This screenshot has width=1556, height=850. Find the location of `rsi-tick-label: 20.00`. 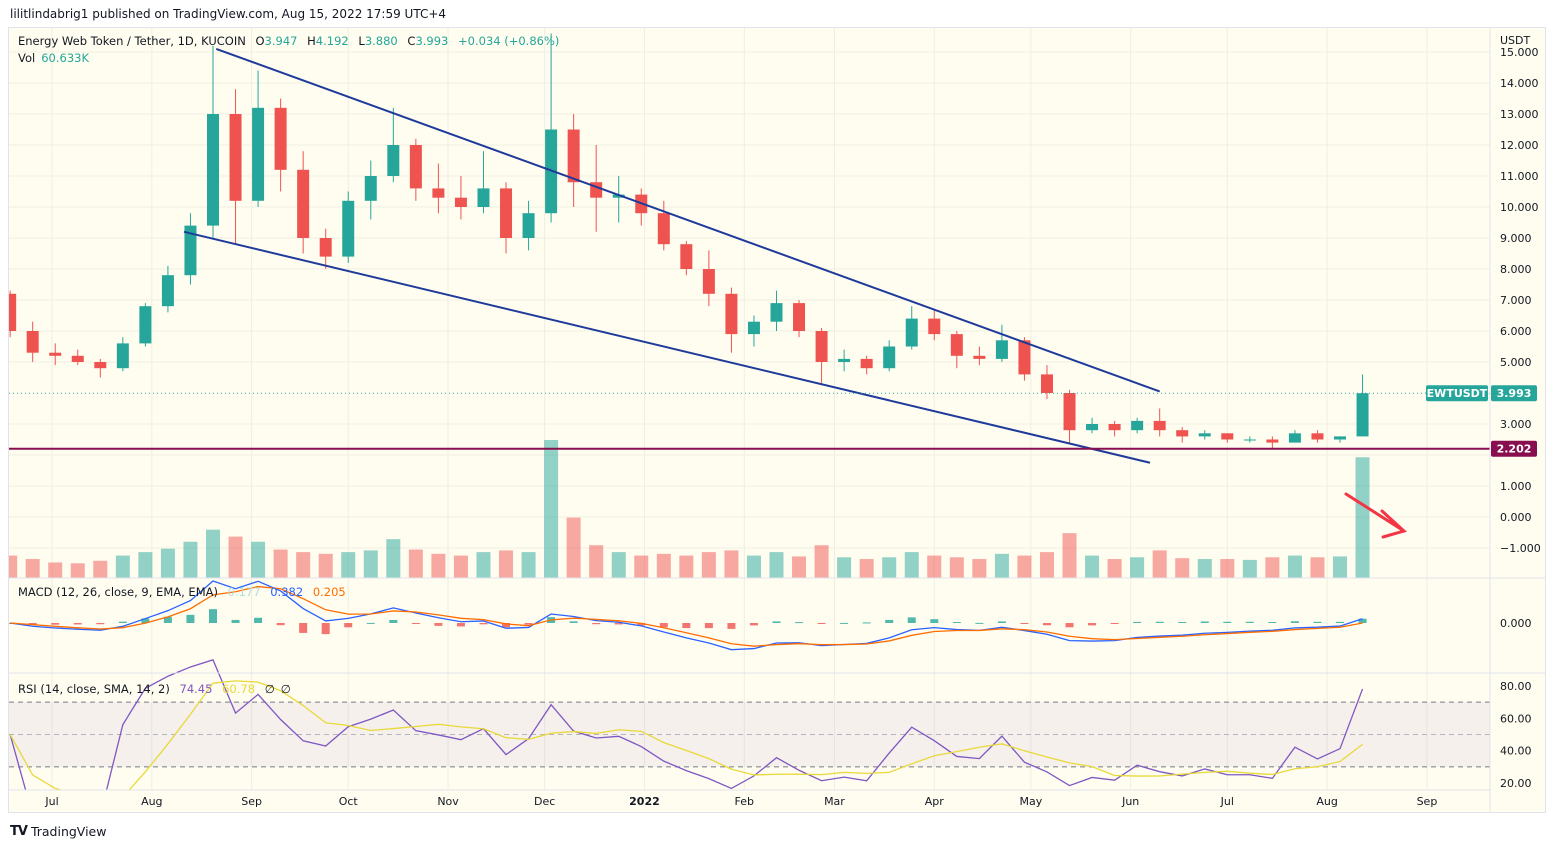

rsi-tick-label: 20.00 is located at coordinates (1516, 783).